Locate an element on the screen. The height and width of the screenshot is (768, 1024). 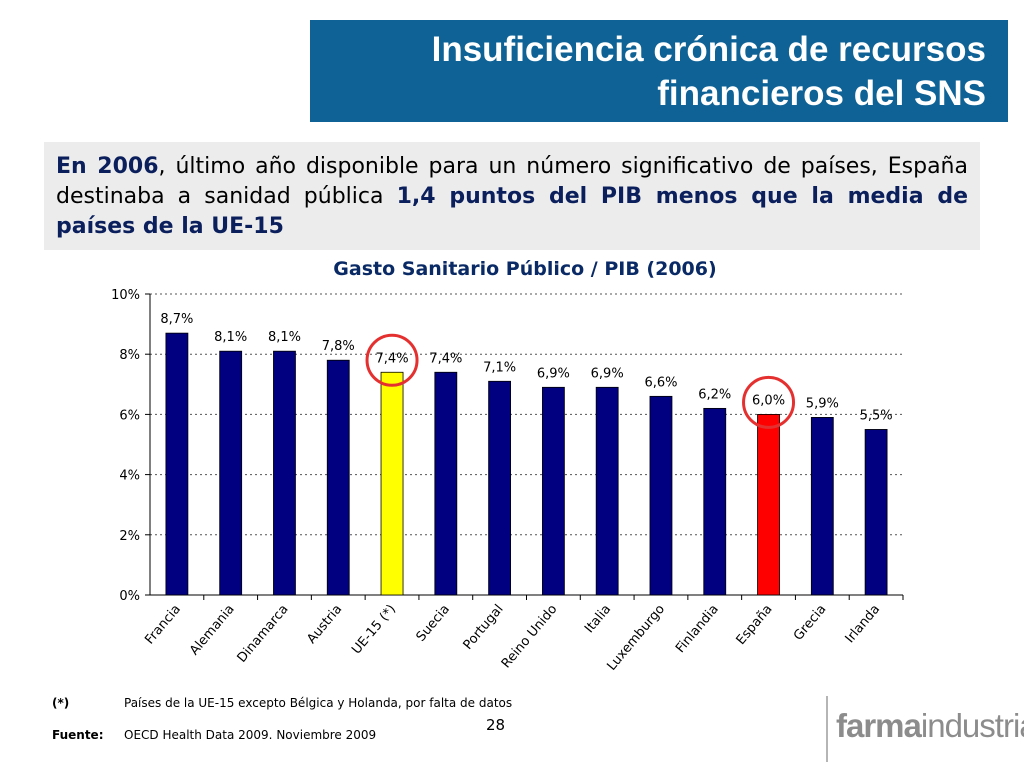
intro-year: En 2006 is located at coordinates (107, 166).